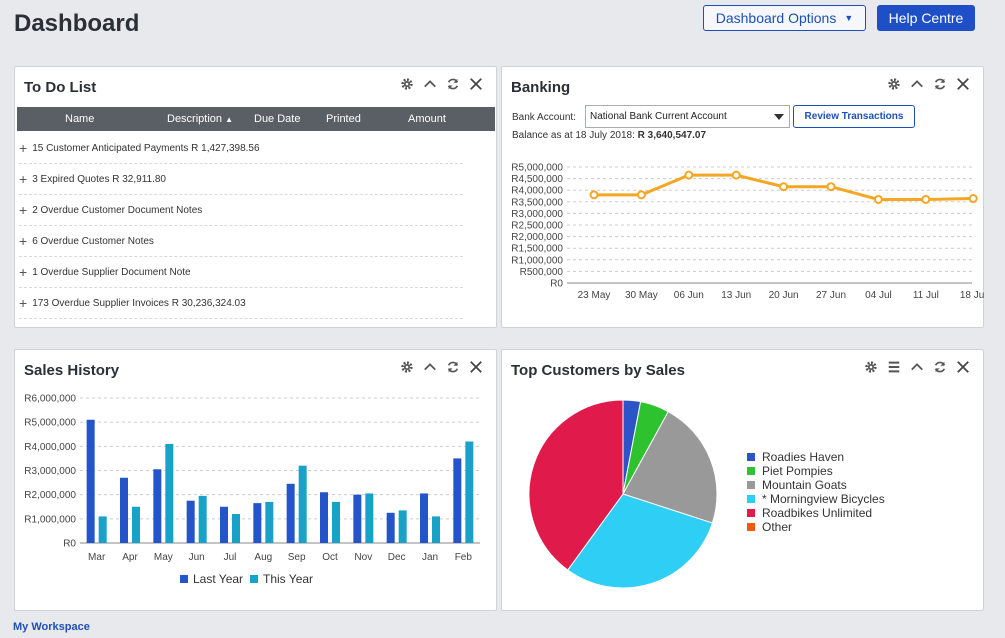 The width and height of the screenshot is (1005, 638). What do you see at coordinates (831, 295) in the screenshot?
I see `x-tick-label: 27 Jun` at bounding box center [831, 295].